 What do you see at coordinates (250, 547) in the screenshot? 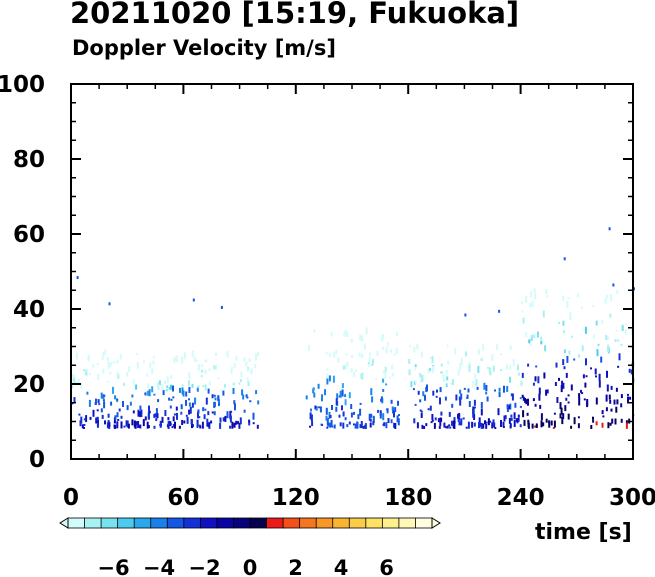
I see `colorbar: −6 −4 −2 0 2 4 6` at bounding box center [250, 547].